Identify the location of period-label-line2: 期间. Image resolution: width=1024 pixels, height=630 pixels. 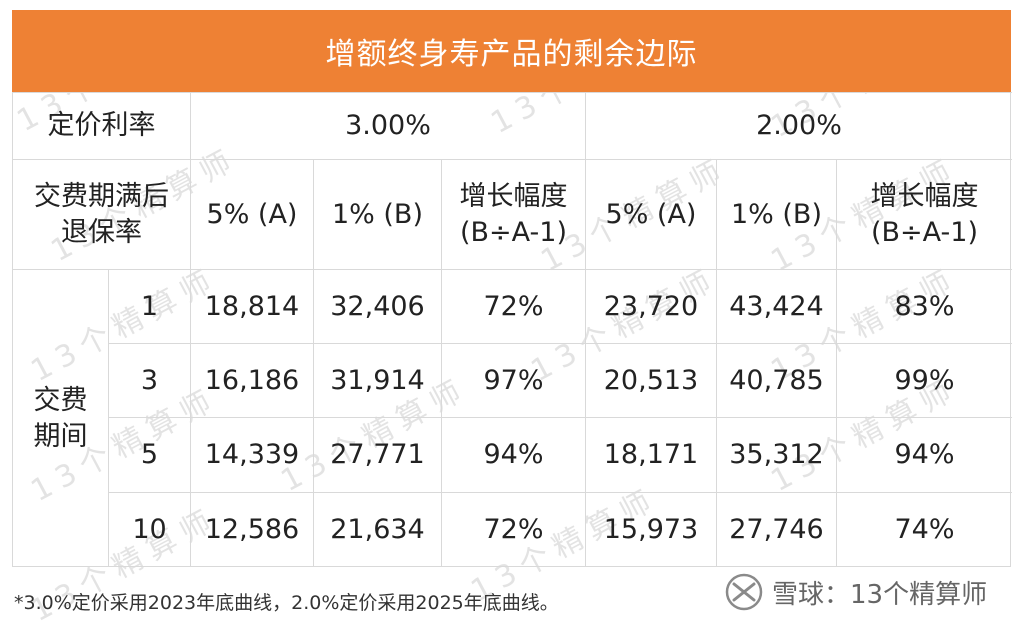
(60, 436).